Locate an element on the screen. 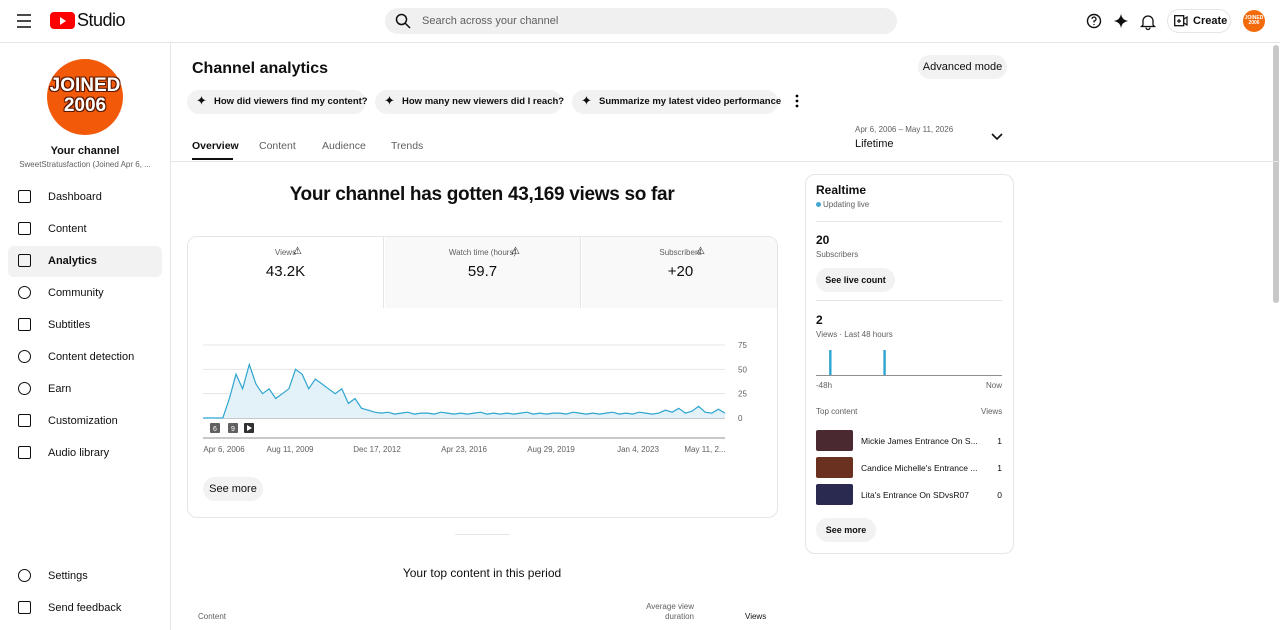 Image resolution: width=1280 pixels, height=630 pixels. nav-item: Dashboard is located at coordinates (75, 197).